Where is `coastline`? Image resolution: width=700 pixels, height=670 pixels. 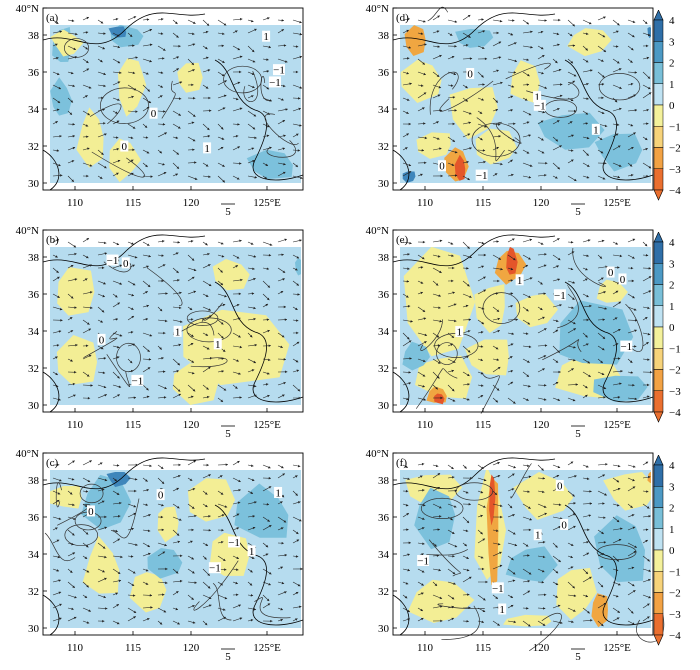 coastline is located at coordinates (523, 101).